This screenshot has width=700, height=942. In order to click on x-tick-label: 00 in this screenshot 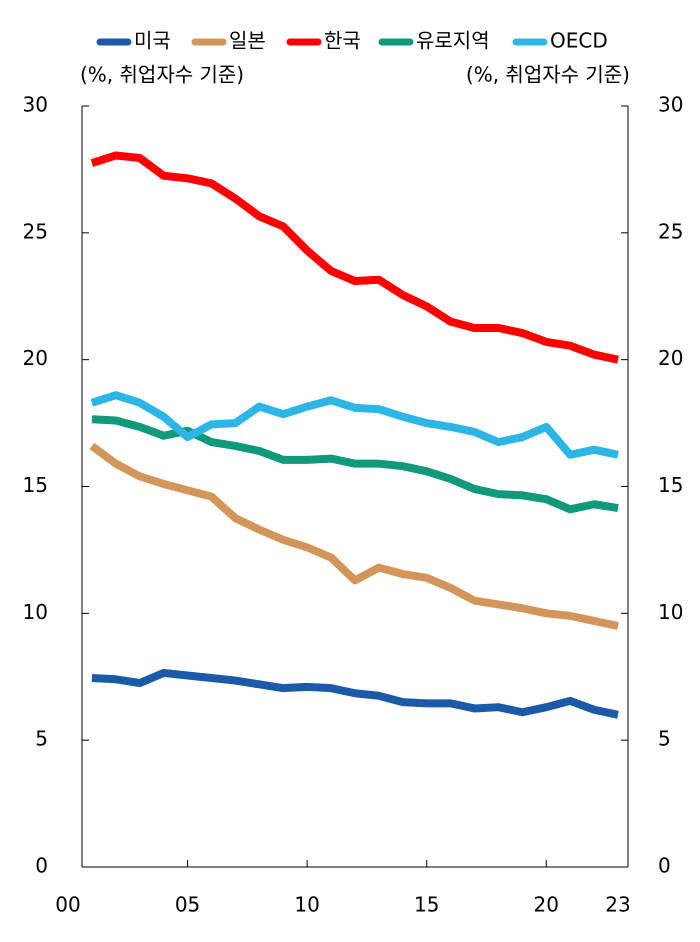, I will do `click(67, 905)`.